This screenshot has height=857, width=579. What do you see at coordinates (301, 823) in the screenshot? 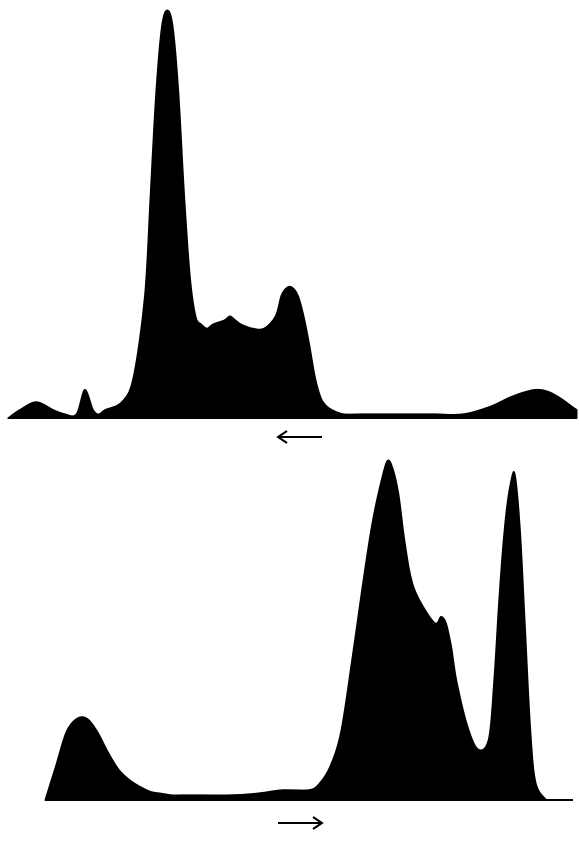
I see `right-arrow-icon` at bounding box center [301, 823].